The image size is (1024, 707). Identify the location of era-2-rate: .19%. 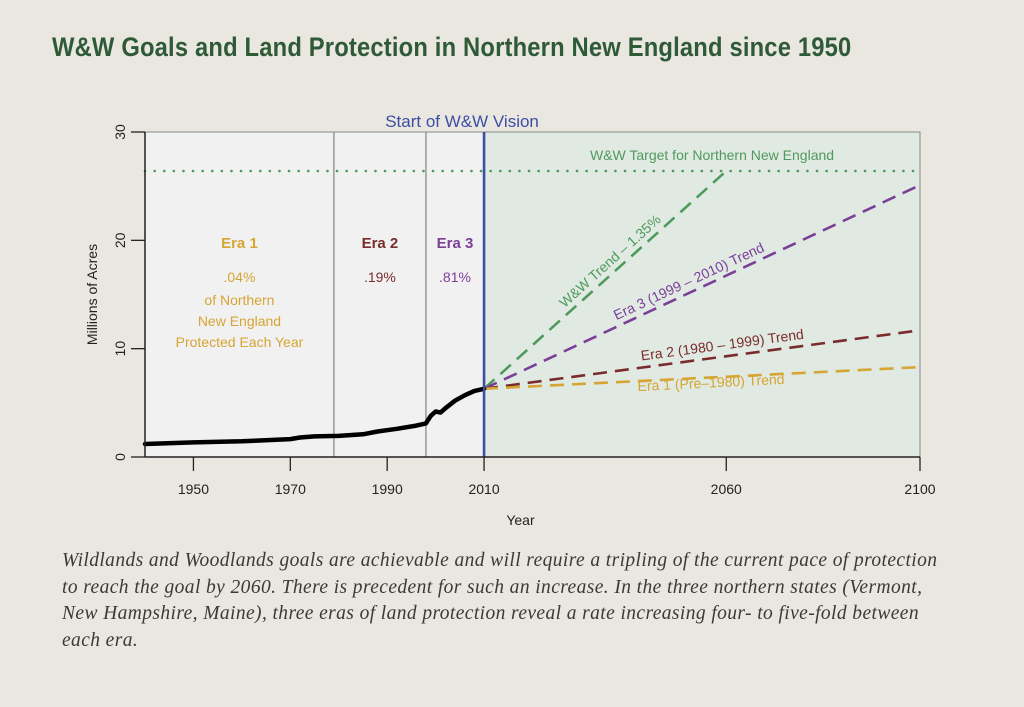
(380, 277).